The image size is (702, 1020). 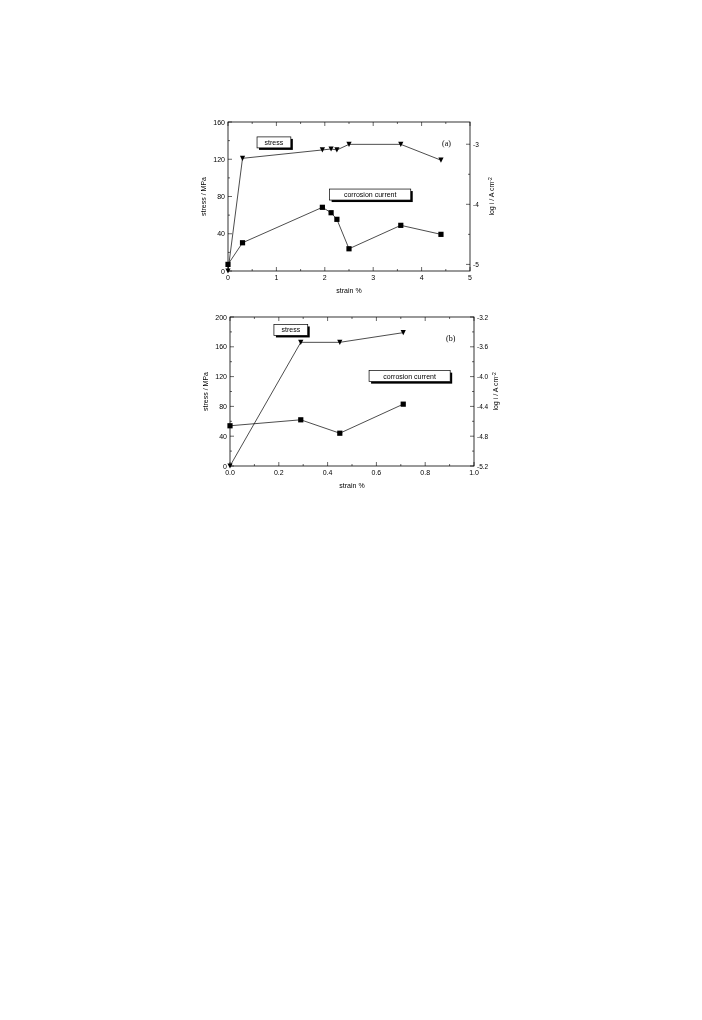 What do you see at coordinates (447, 143) in the screenshot?
I see `annotation: (a)` at bounding box center [447, 143].